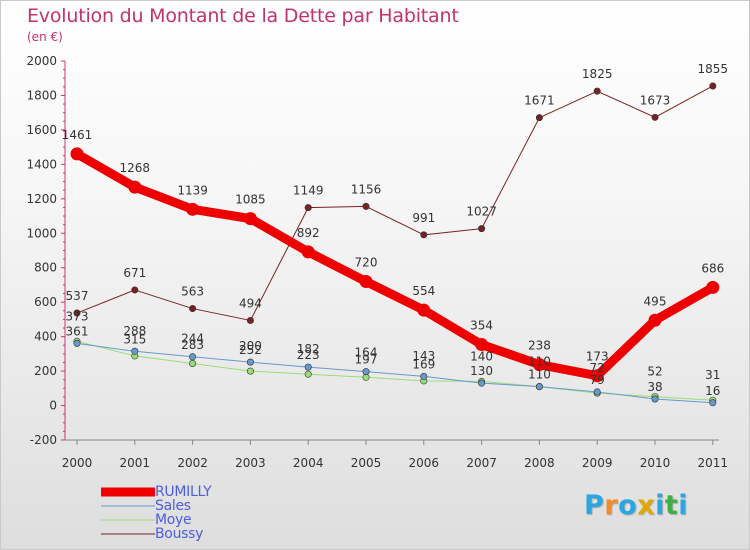 Image resolution: width=750 pixels, height=550 pixels. Describe the element at coordinates (192, 345) in the screenshot. I see `data-label: 283` at that location.